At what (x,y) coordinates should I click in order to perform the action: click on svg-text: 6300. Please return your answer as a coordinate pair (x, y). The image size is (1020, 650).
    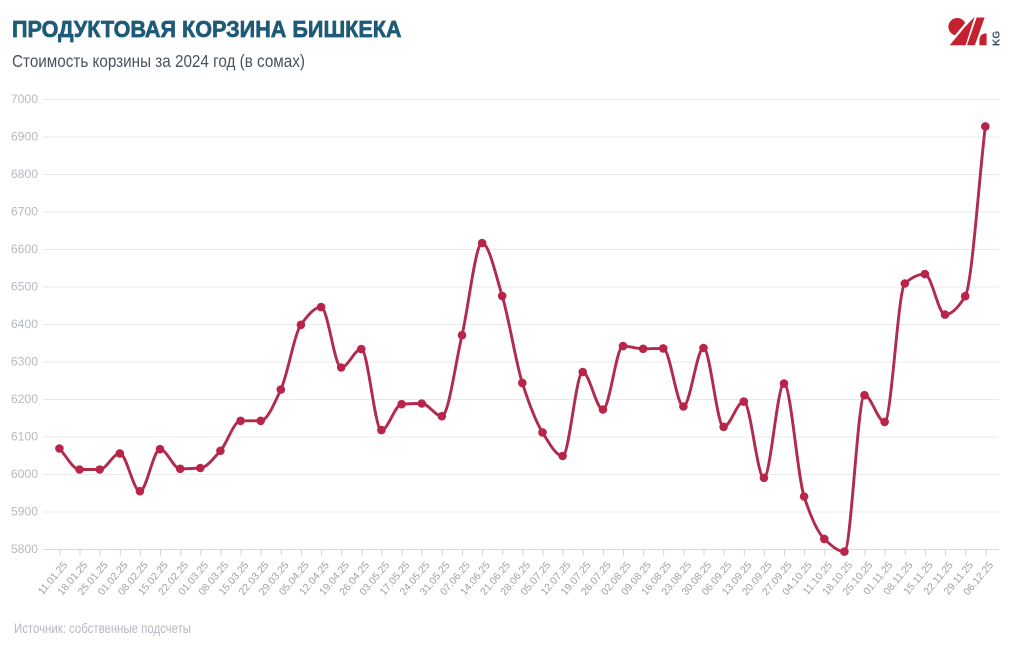
    Looking at the image, I should click on (24, 362).